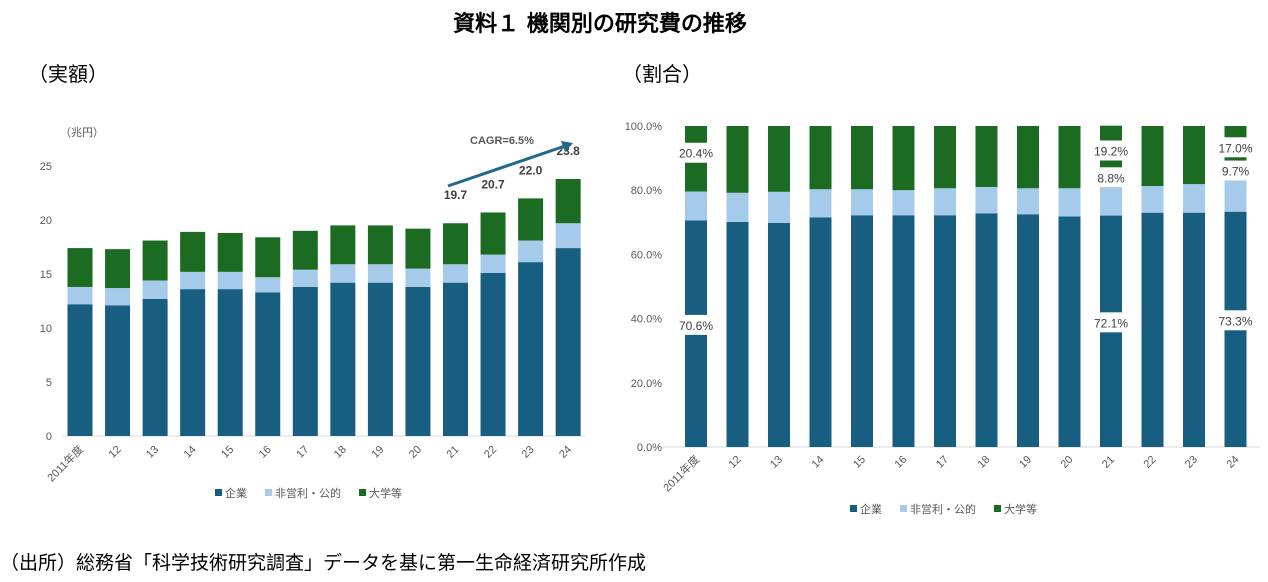 Image resolution: width=1268 pixels, height=582 pixels. Describe the element at coordinates (1025, 462) in the screenshot. I see `c1-xtick-label: 19` at that location.